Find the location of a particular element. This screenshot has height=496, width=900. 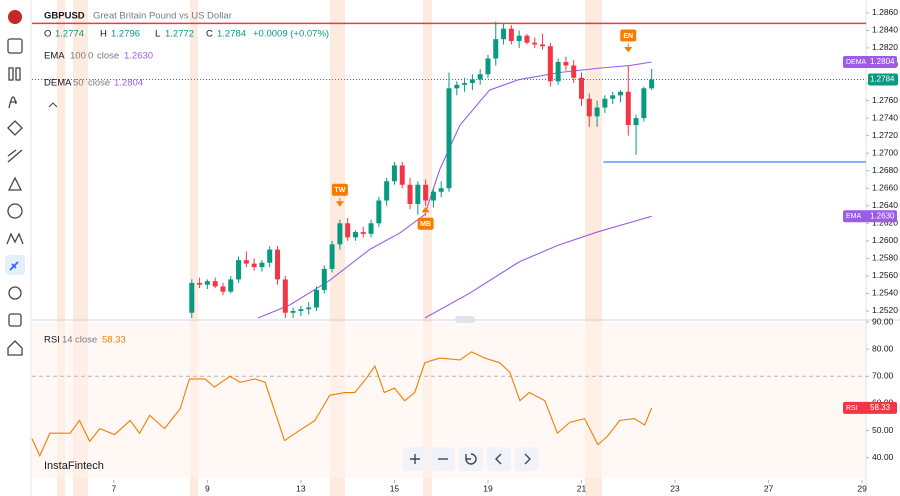

ohlc-value: 1.2772 is located at coordinates (179, 34).